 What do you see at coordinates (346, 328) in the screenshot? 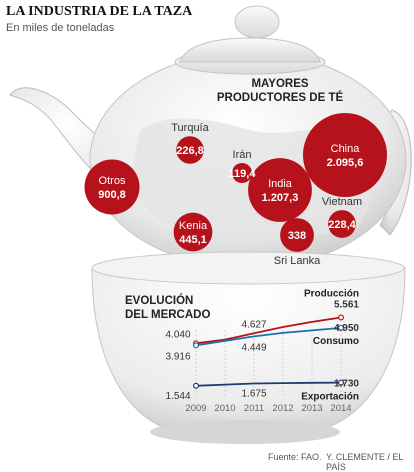
I see `data-label-consumo-2014: 4.950` at bounding box center [346, 328].